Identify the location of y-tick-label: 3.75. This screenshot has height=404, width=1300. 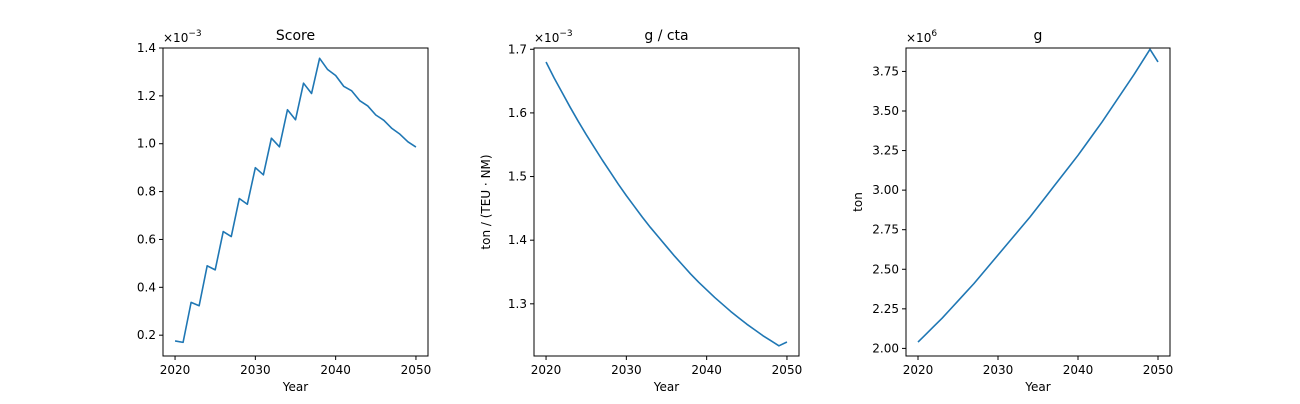
(885, 71).